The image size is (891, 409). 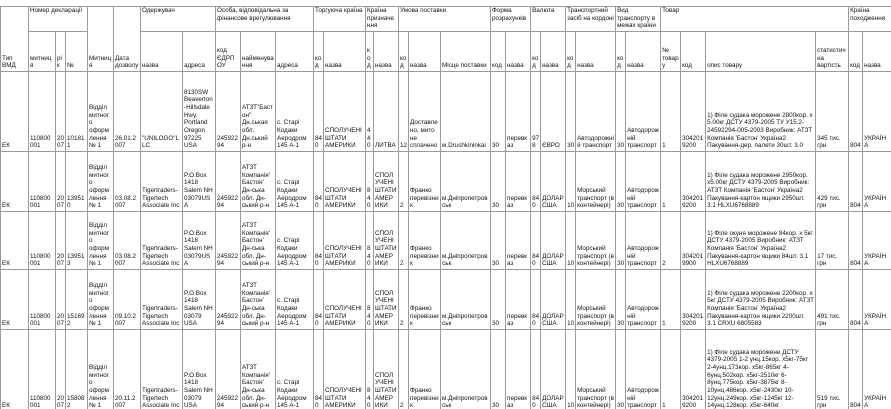 I want to click on column-header: рік, so click(x=60, y=52).